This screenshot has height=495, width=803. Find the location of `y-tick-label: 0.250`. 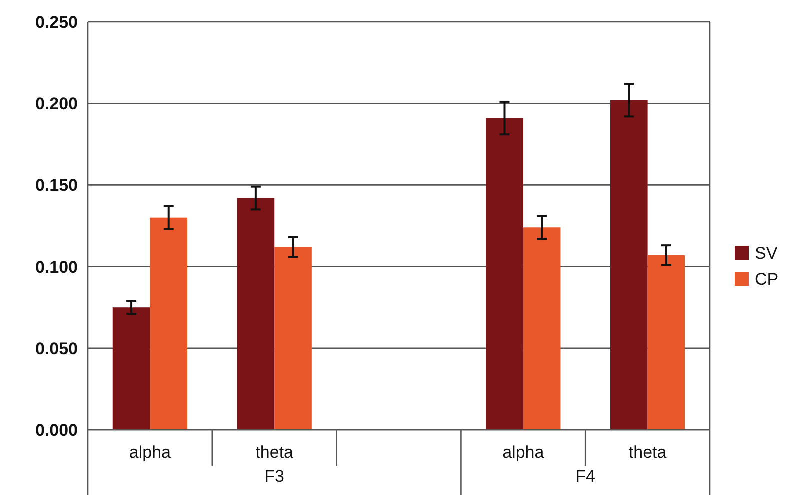

y-tick-label: 0.250 is located at coordinates (56, 22).